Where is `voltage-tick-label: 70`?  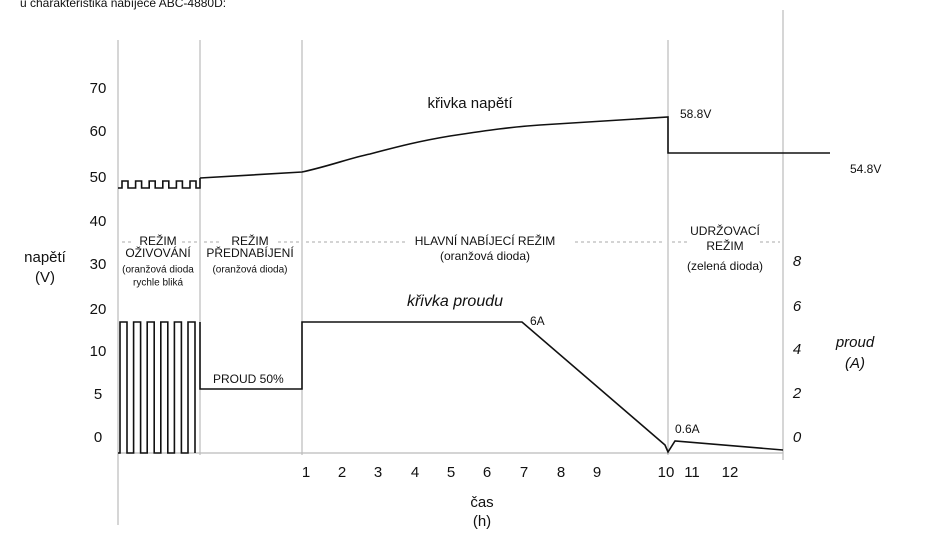
voltage-tick-label: 70 is located at coordinates (98, 88).